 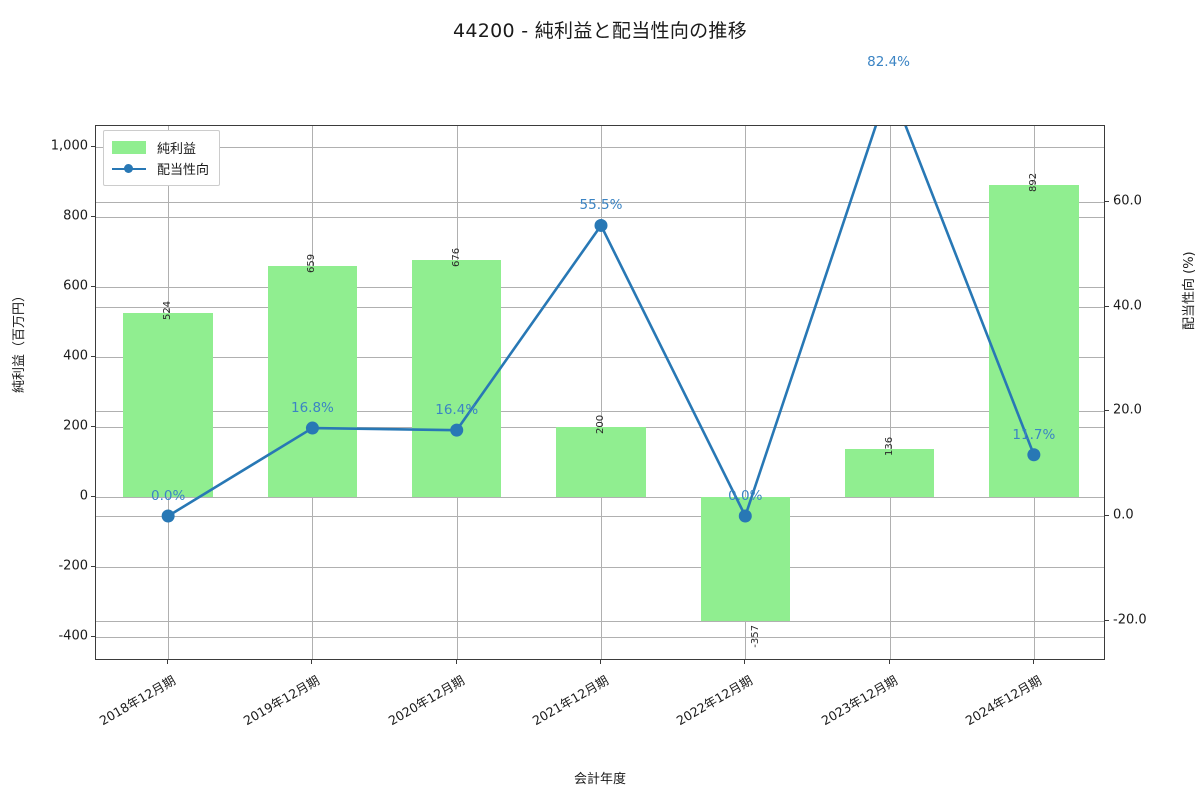 I want to click on y-axis-right-tick-label: 60.0, so click(x=1127, y=201).